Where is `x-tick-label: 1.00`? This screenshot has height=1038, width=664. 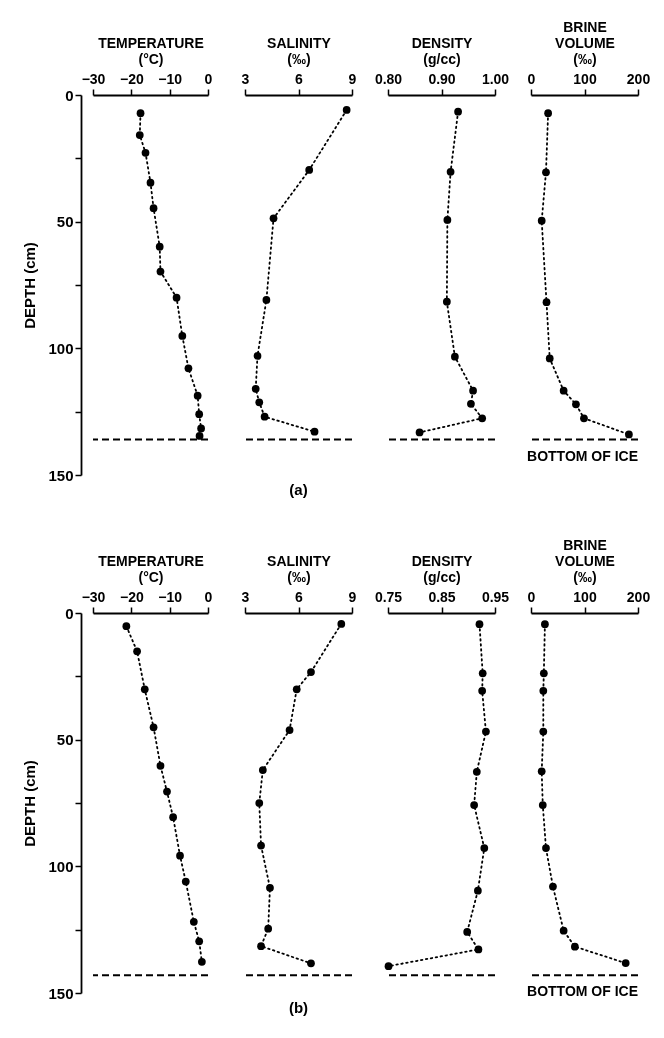 x-tick-label: 1.00 is located at coordinates (495, 78).